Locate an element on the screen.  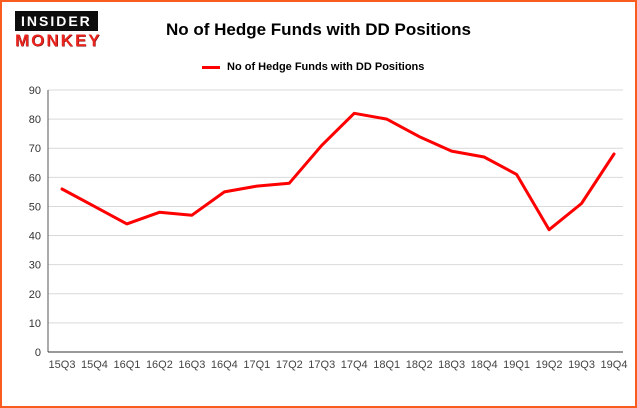
x-axis-tick-label: 19Q1 is located at coordinates (516, 365).